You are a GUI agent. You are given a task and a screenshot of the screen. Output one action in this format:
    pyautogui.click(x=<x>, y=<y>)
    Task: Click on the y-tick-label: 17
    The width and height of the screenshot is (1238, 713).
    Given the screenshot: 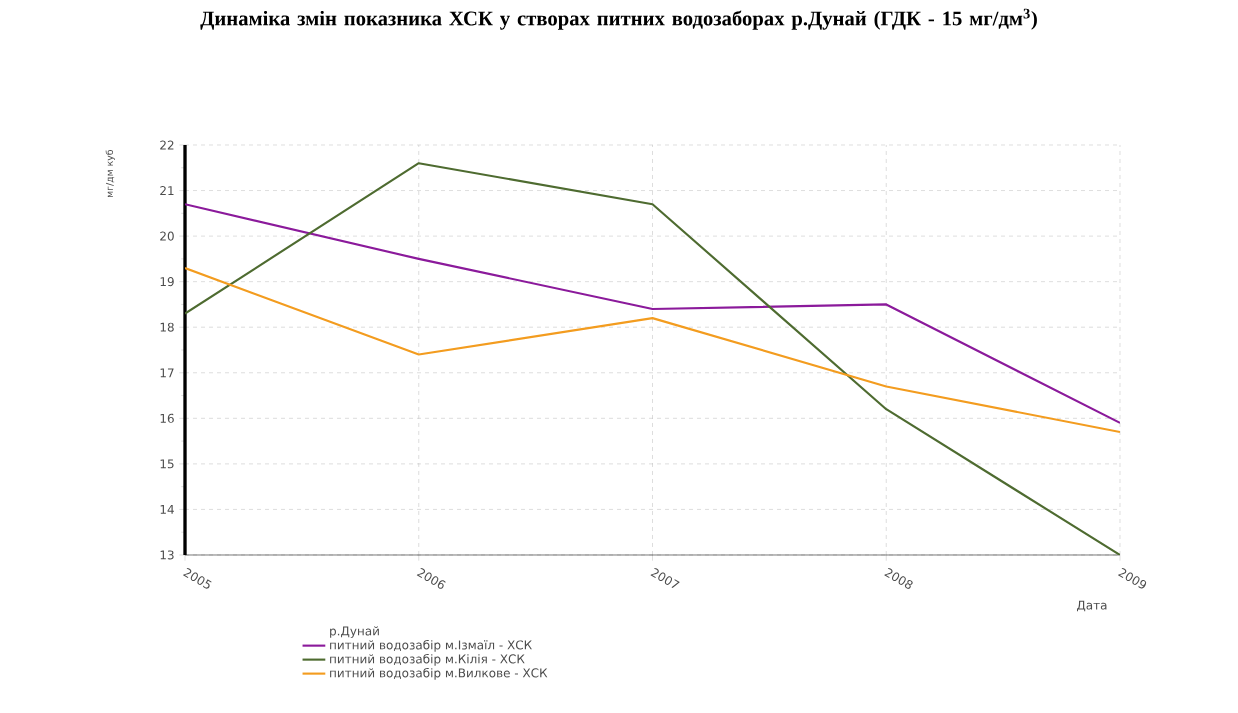 What is the action you would take?
    pyautogui.click(x=167, y=373)
    